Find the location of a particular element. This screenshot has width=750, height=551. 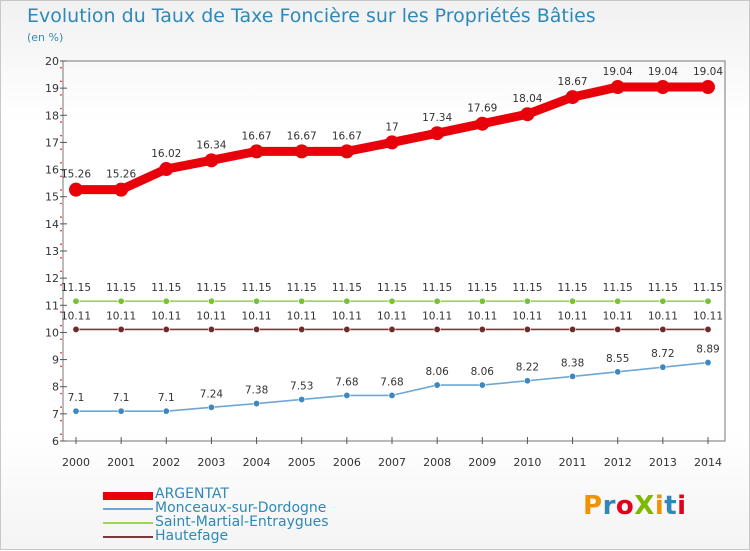

data-label: 7.1 is located at coordinates (76, 398).